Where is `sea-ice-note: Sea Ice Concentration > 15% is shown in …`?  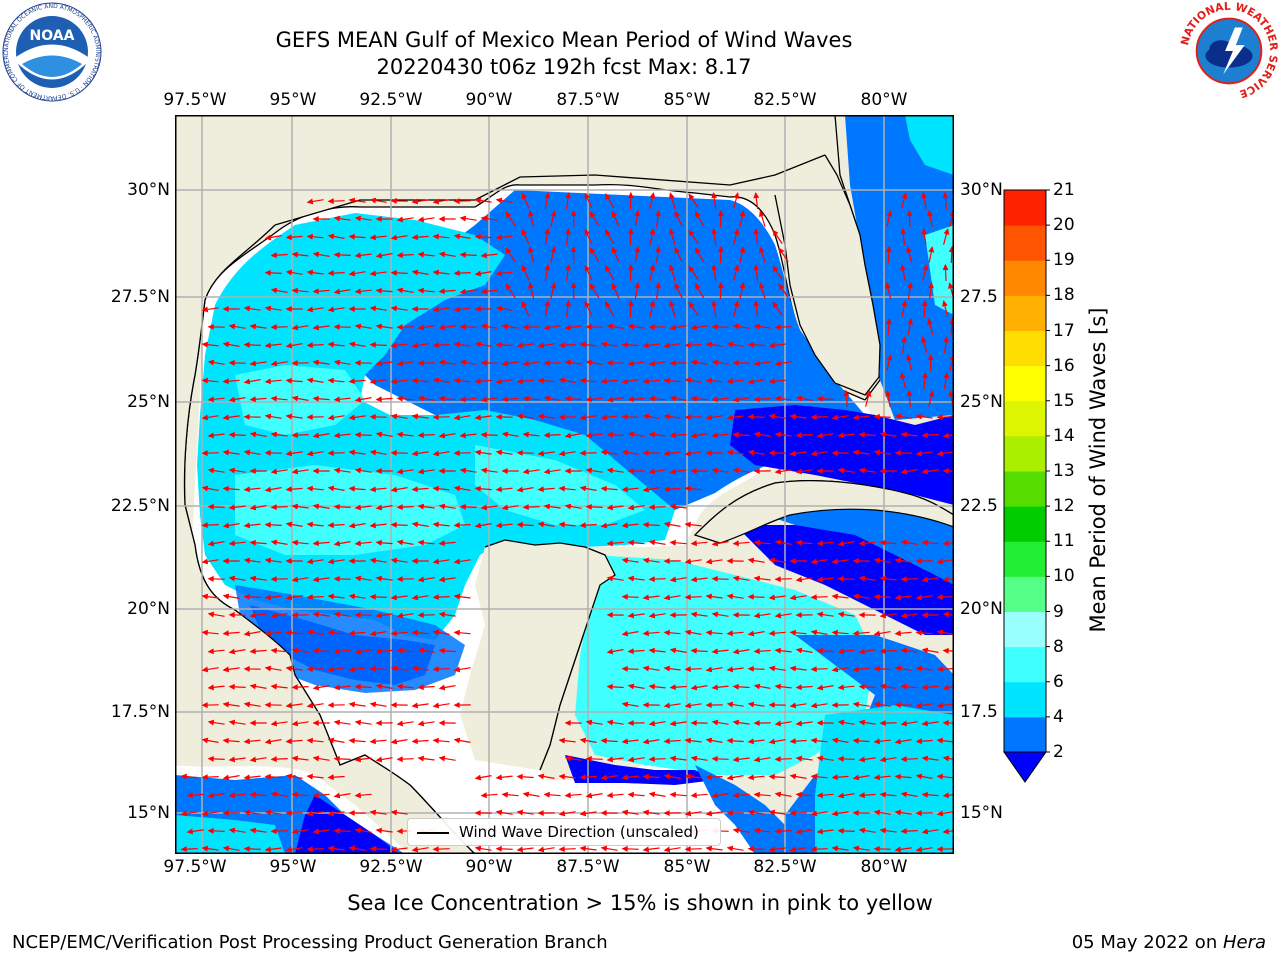 sea-ice-note: Sea Ice Concentration > 15% is shown in … is located at coordinates (640, 903).